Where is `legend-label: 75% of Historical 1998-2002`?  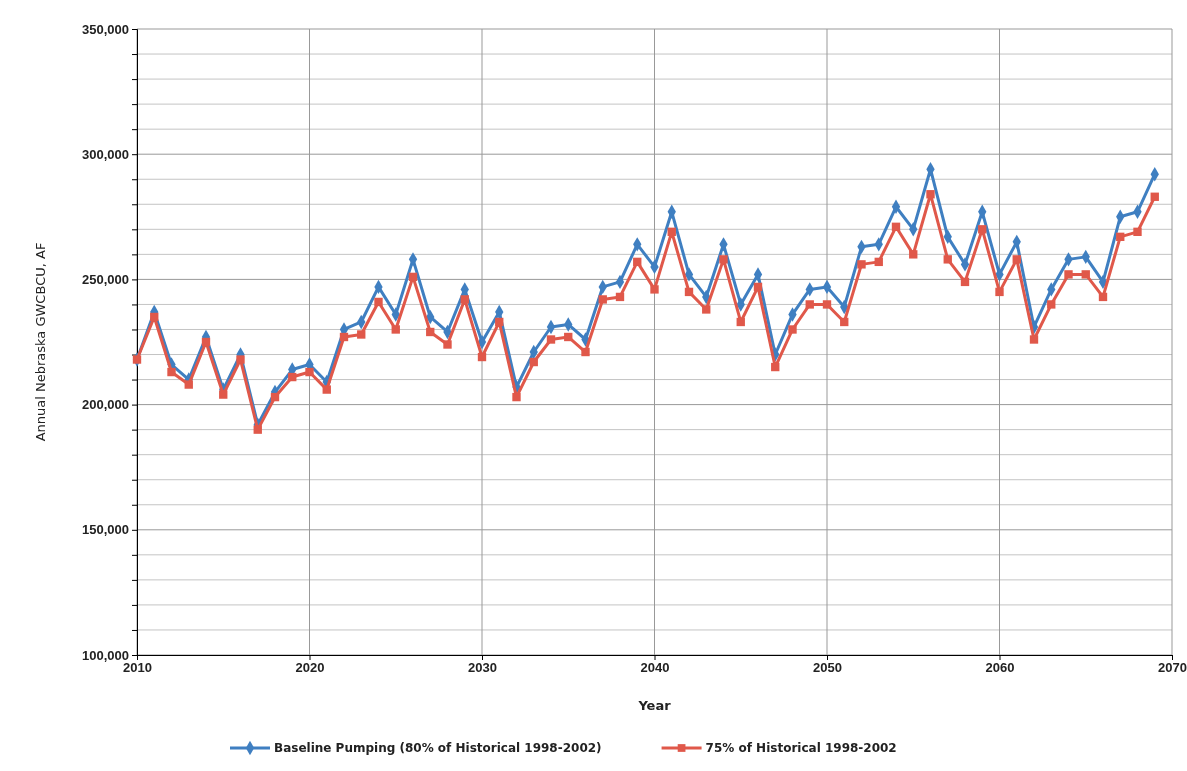 legend-label: 75% of Historical 1998-2002 is located at coordinates (801, 748).